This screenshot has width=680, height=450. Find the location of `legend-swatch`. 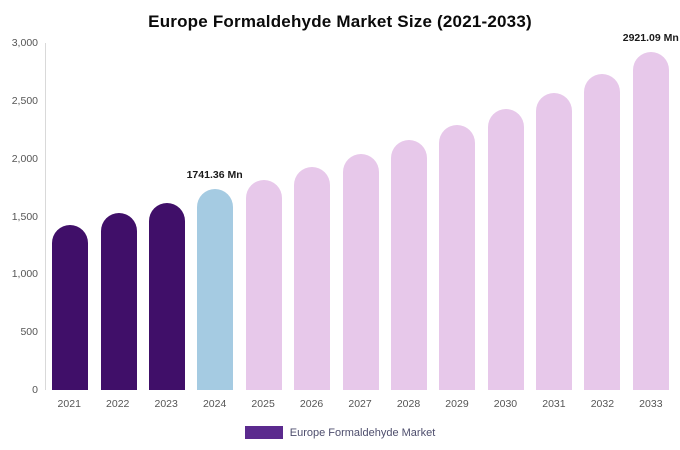

legend-swatch is located at coordinates (263, 432).